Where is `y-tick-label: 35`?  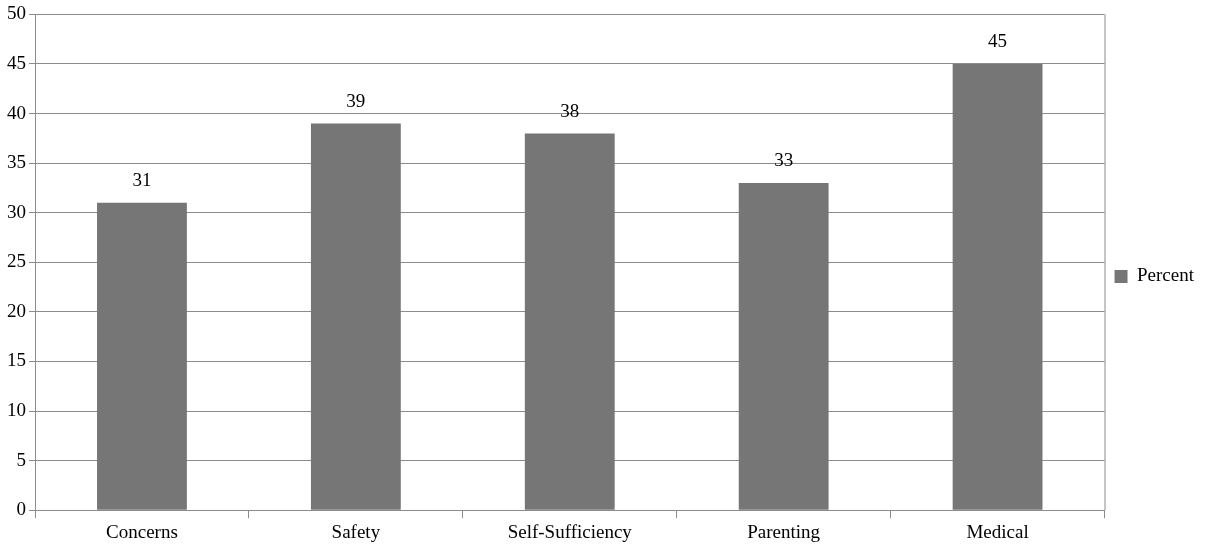
y-tick-label: 35 is located at coordinates (16, 162).